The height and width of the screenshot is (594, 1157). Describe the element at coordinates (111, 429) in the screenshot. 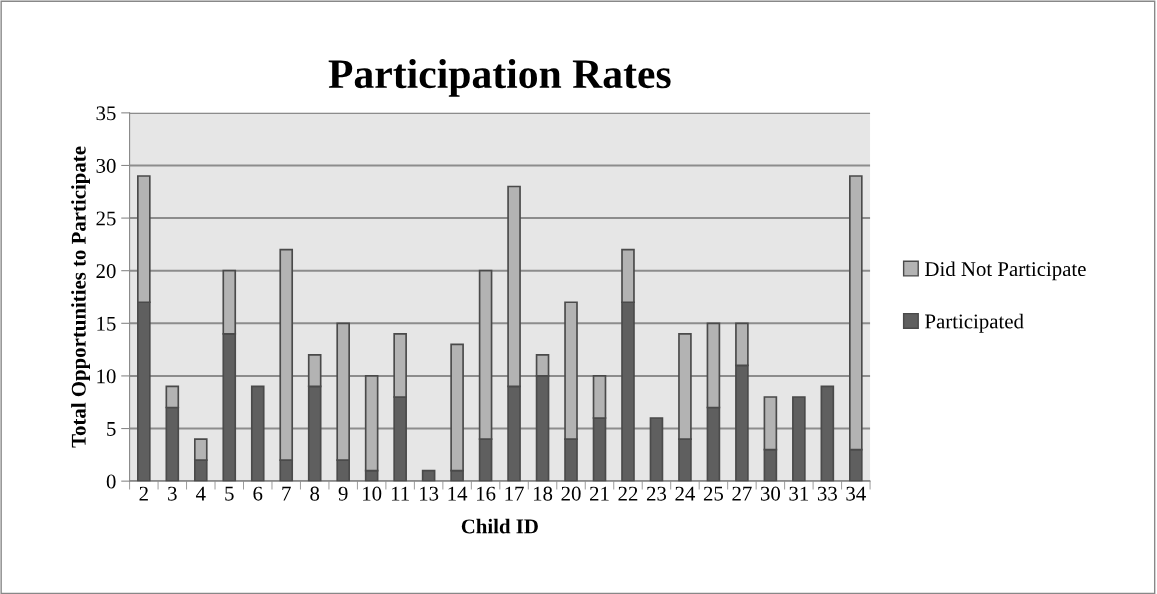

I see `y-tick-label: 5` at that location.